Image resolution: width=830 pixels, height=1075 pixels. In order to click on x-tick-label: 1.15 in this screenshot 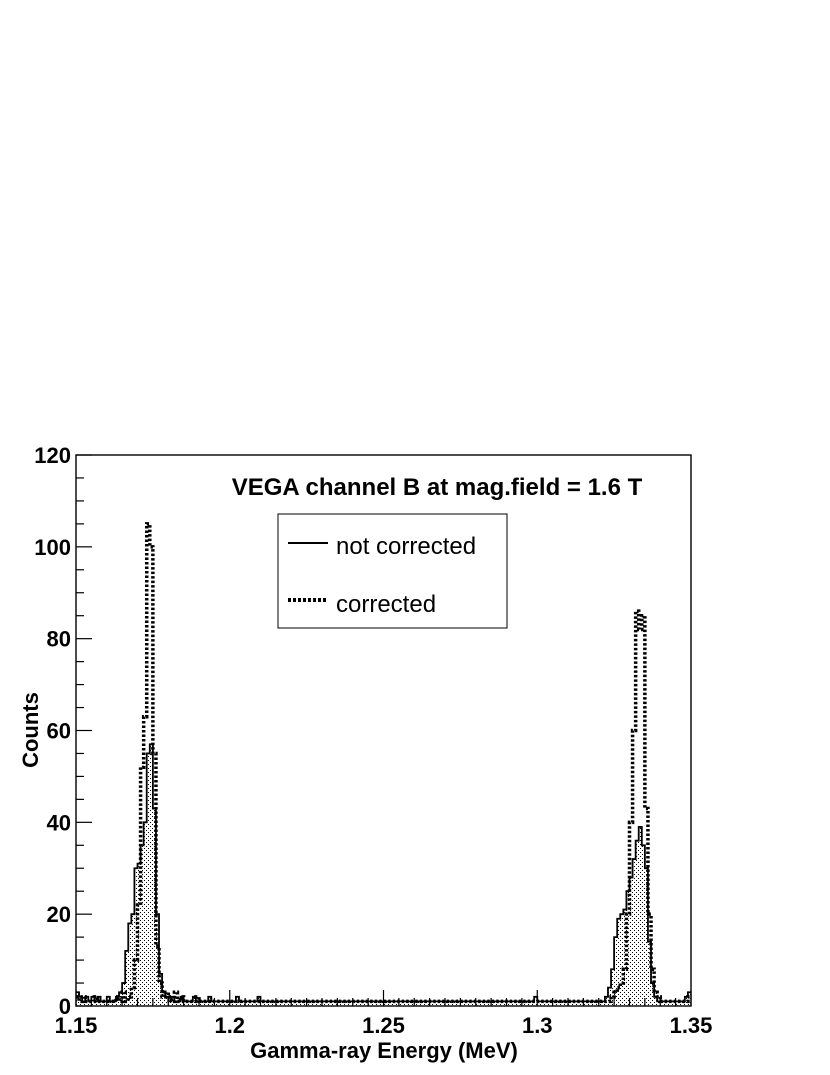, I will do `click(76, 1025)`.